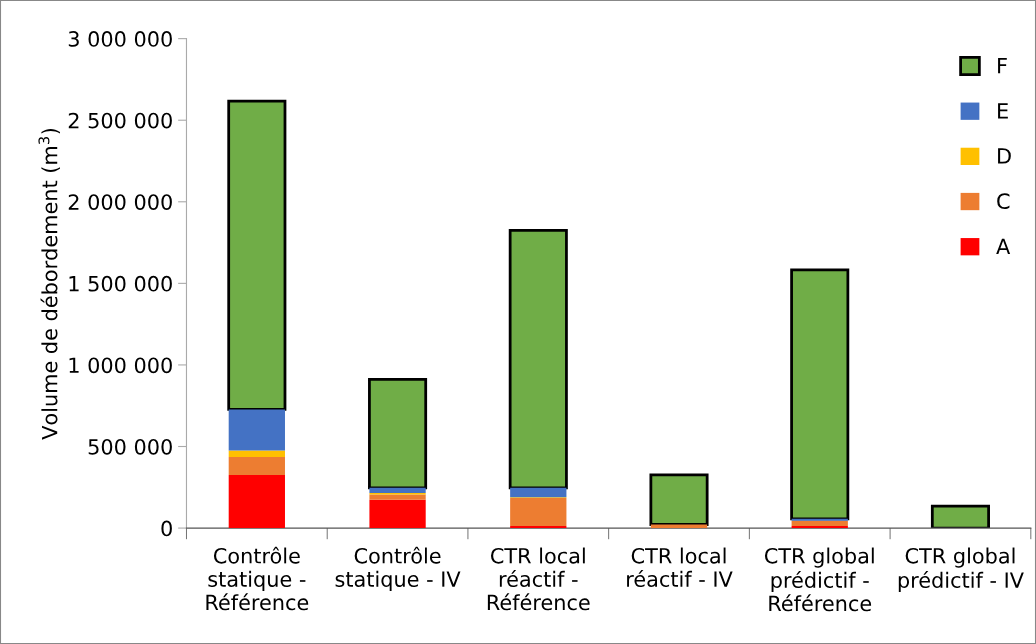 The width and height of the screenshot is (1036, 644). I want to click on legend-label: C, so click(1003, 201).